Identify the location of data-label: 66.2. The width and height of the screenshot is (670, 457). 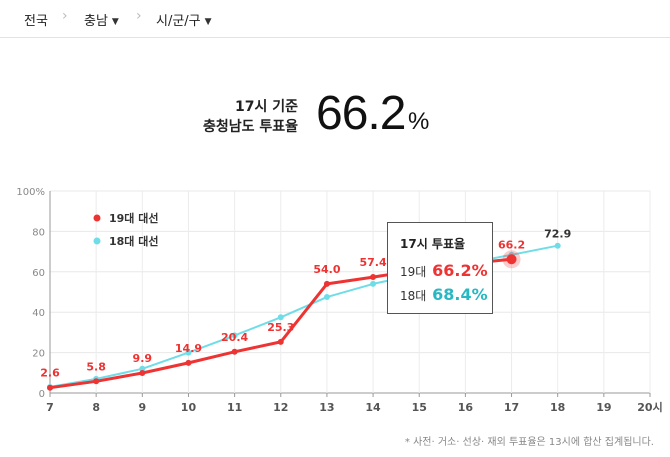
(511, 244).